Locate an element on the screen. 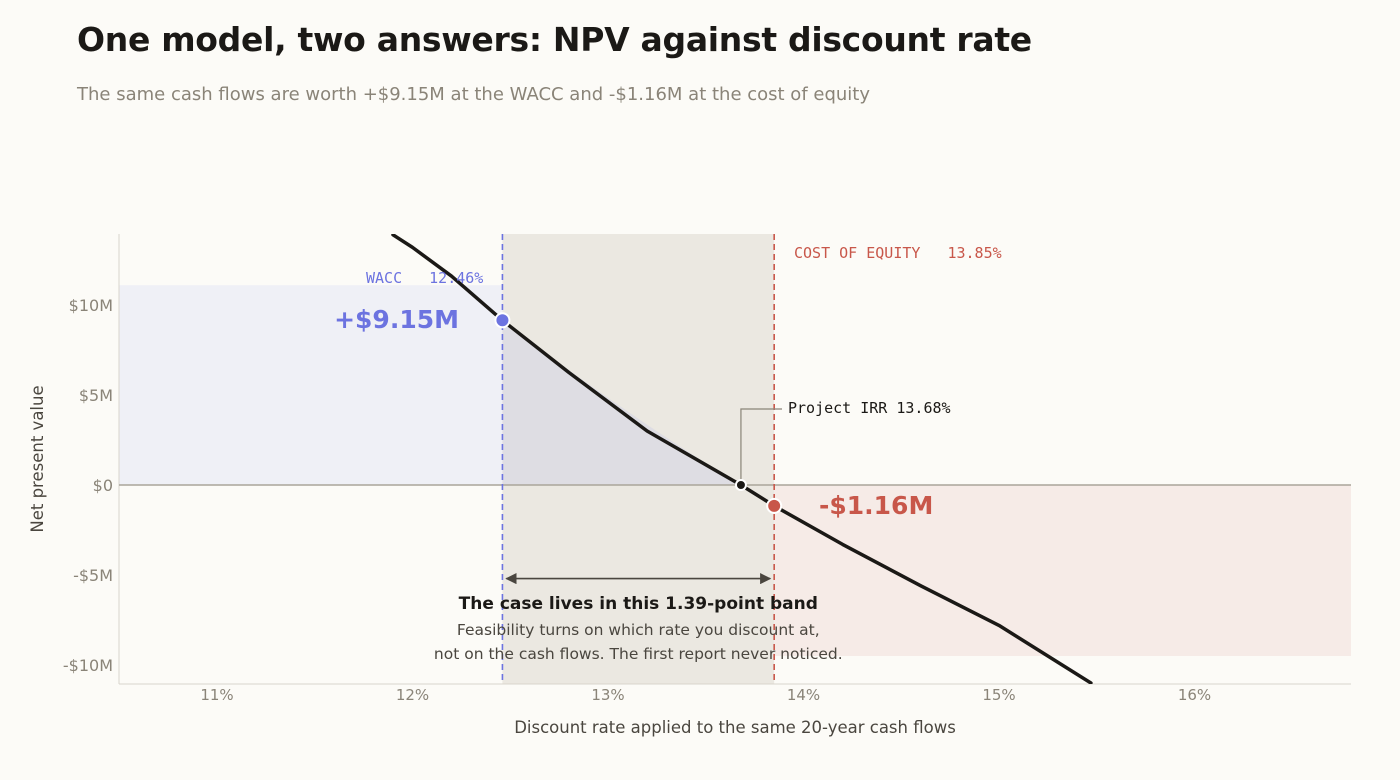 Image resolution: width=1400 pixels, height=780 pixels. x-tick-label: 13% is located at coordinates (607, 695).